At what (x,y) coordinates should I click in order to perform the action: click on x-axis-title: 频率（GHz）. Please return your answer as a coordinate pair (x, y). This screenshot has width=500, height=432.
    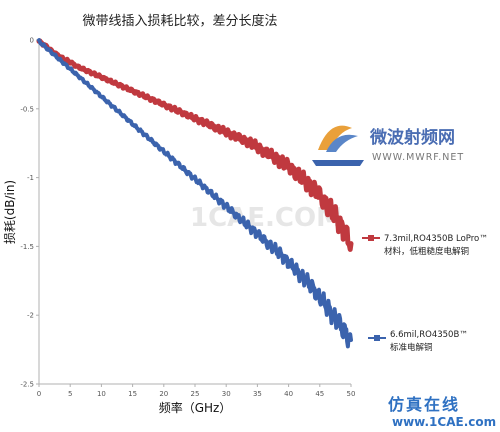
    Looking at the image, I should click on (195, 407).